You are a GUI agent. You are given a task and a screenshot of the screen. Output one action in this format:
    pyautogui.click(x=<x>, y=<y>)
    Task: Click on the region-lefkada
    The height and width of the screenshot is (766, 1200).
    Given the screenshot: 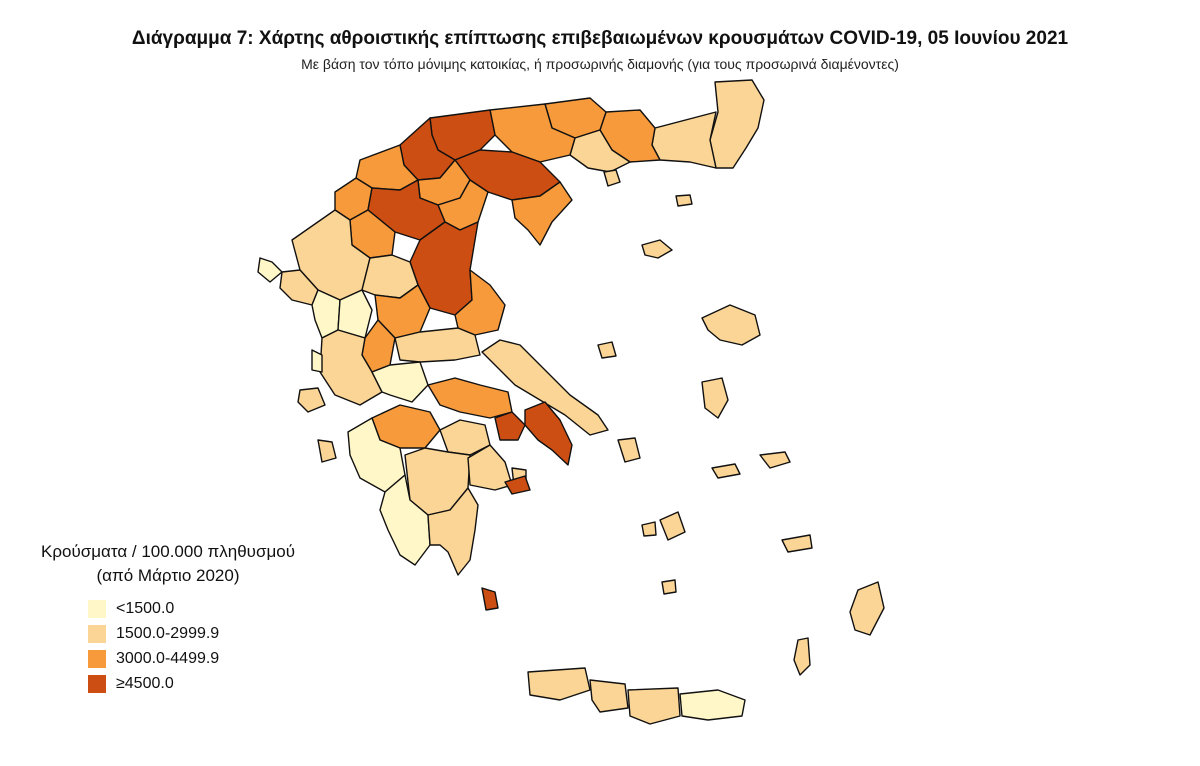 What is the action you would take?
    pyautogui.click(x=317, y=361)
    